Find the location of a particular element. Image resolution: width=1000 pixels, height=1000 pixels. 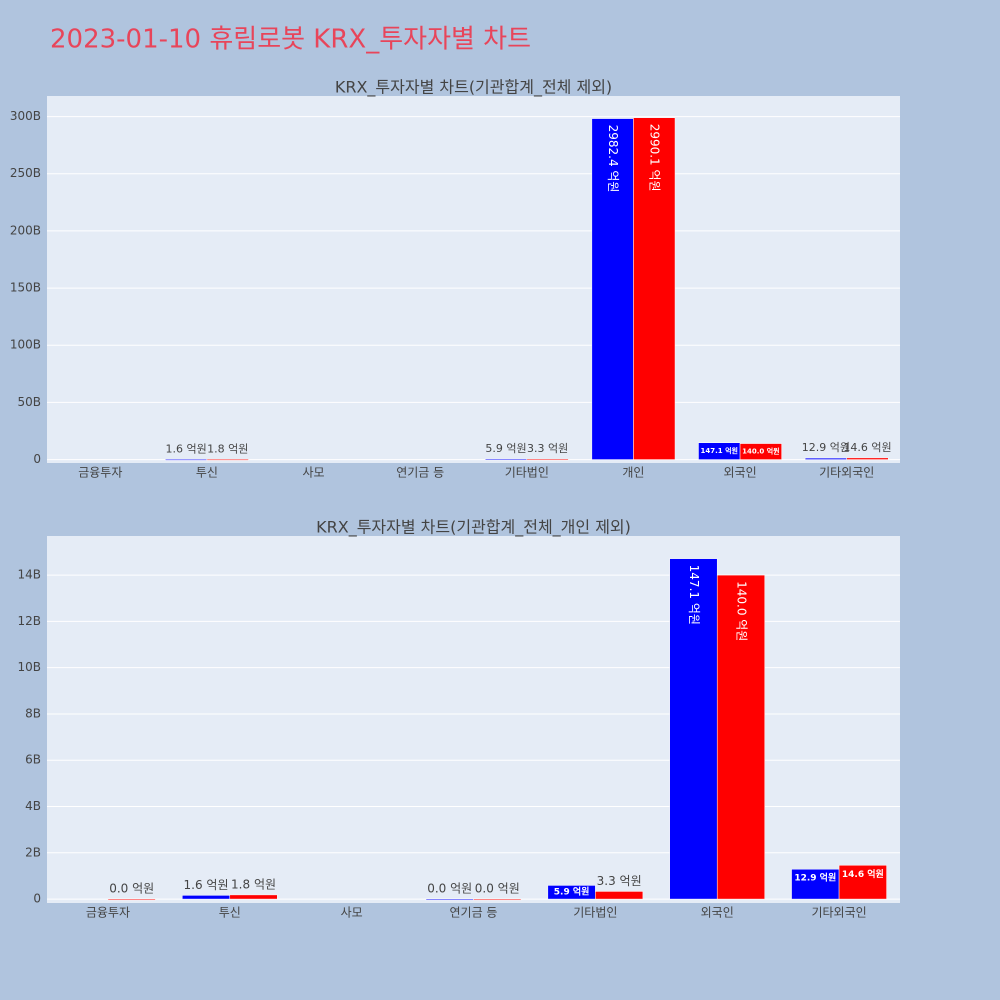

value-label: 2982.4 억원 is located at coordinates (613, 159).